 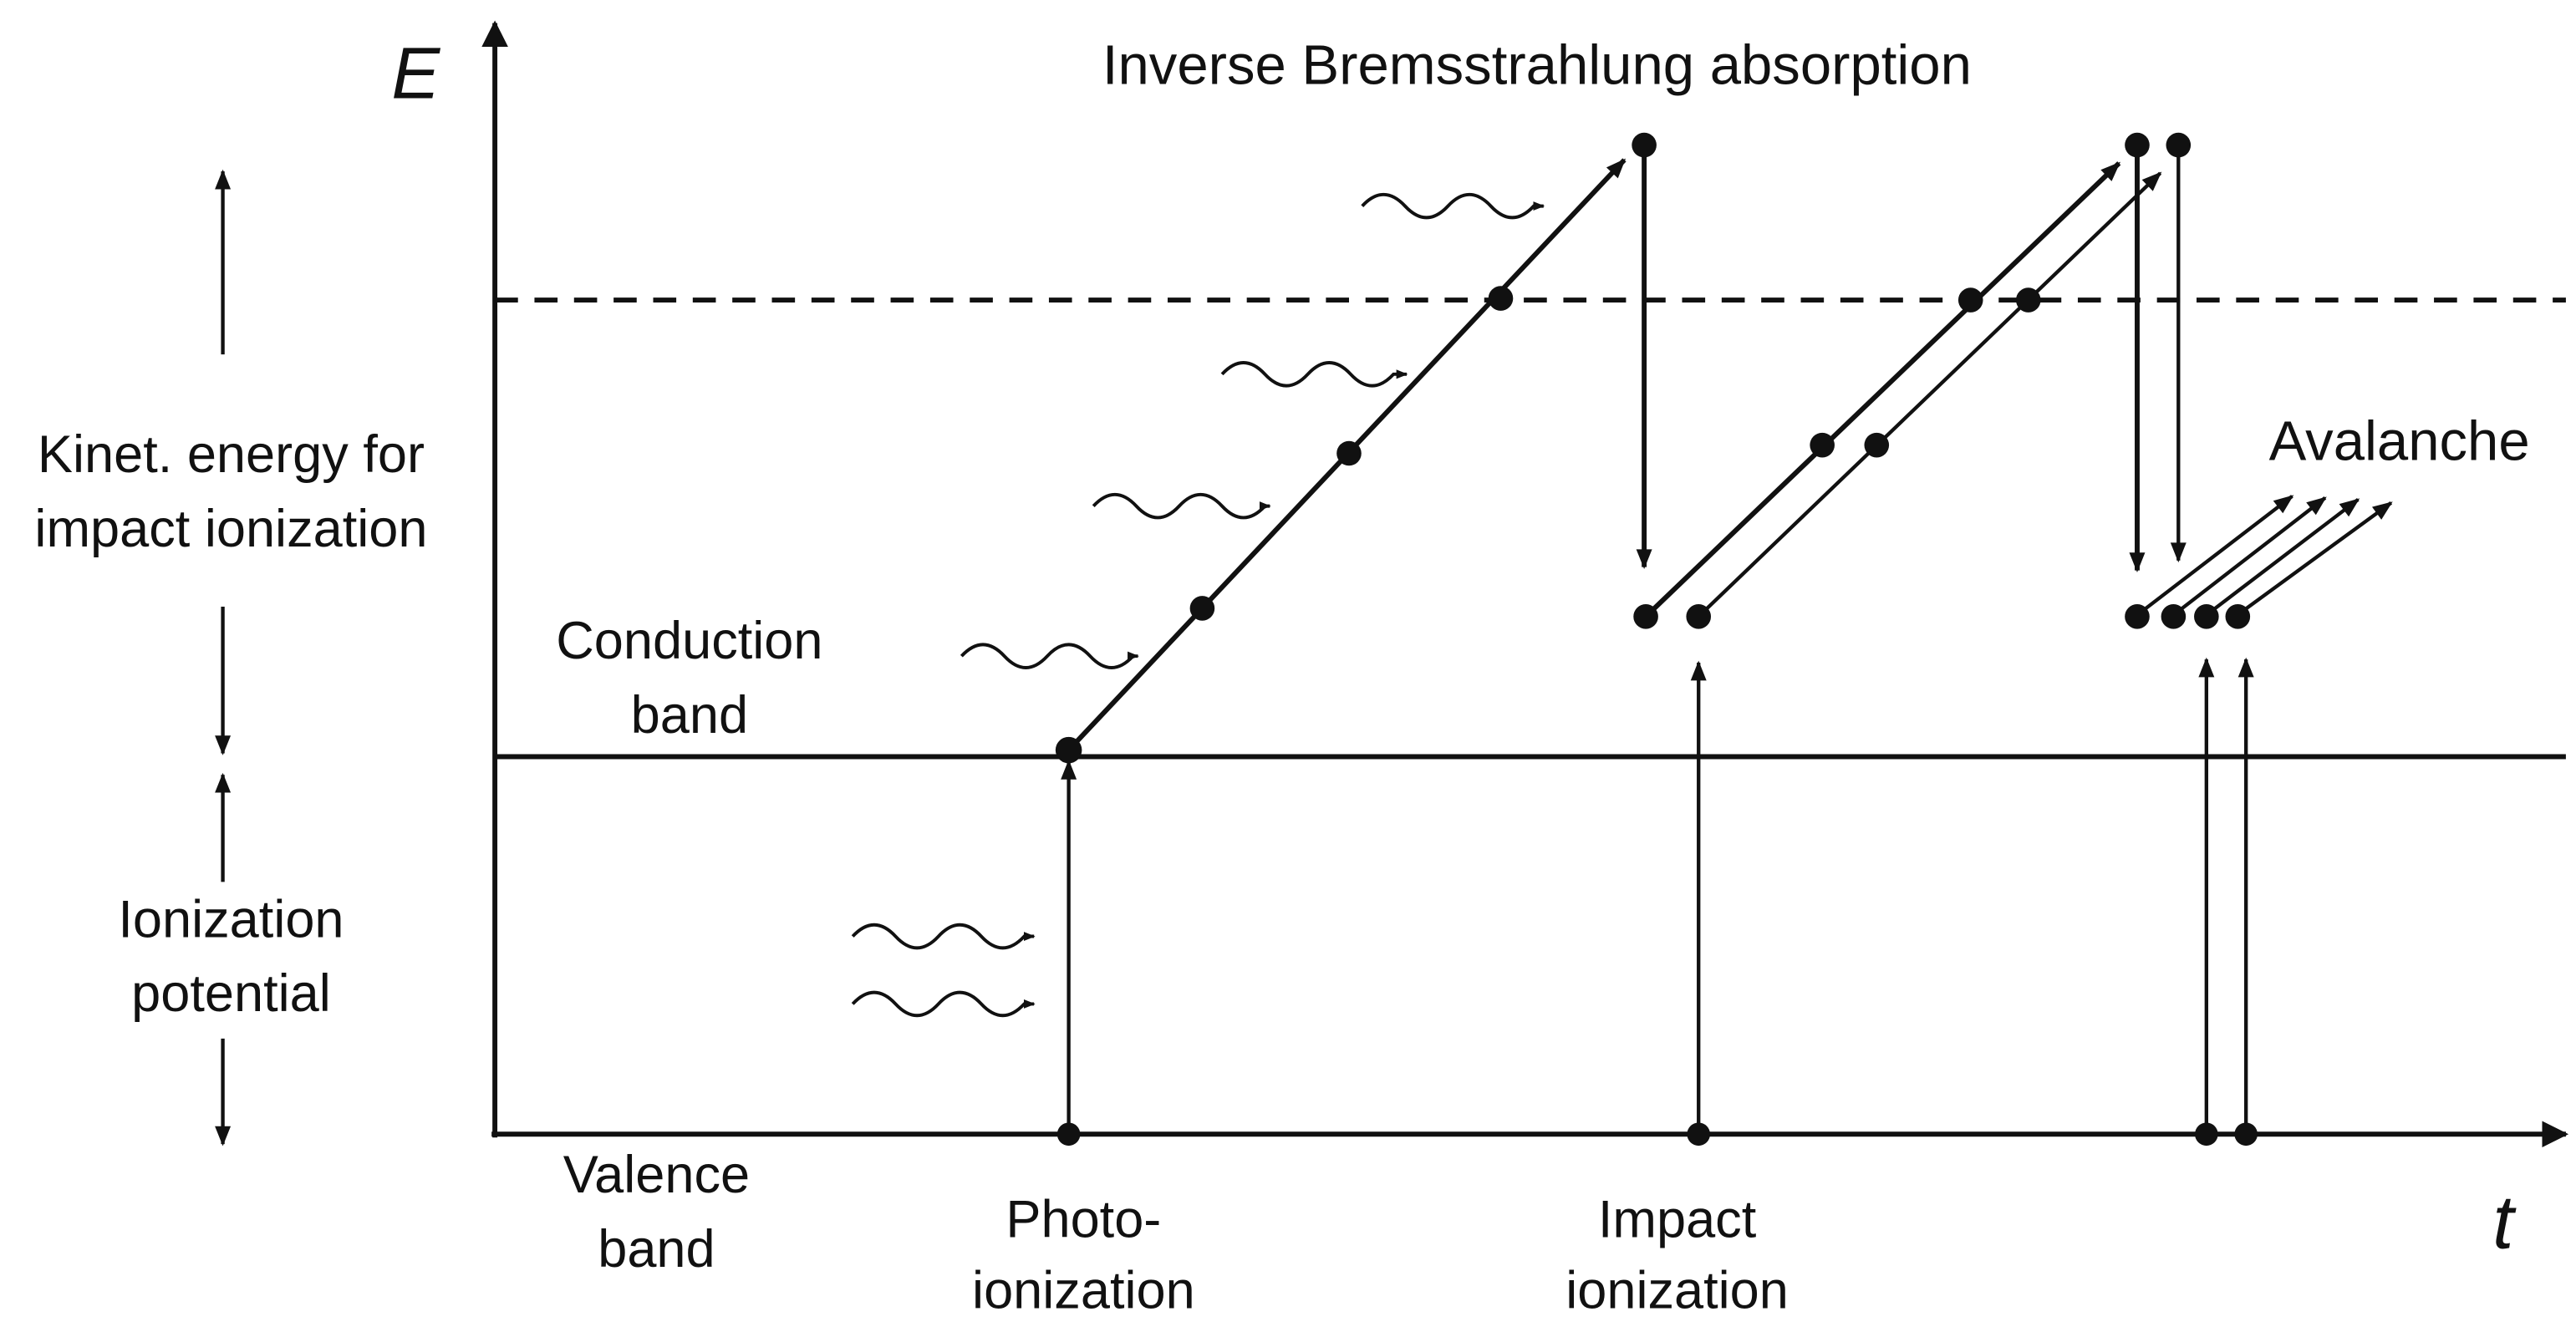 I want to click on label: Kinet. energy for, so click(x=231, y=454).